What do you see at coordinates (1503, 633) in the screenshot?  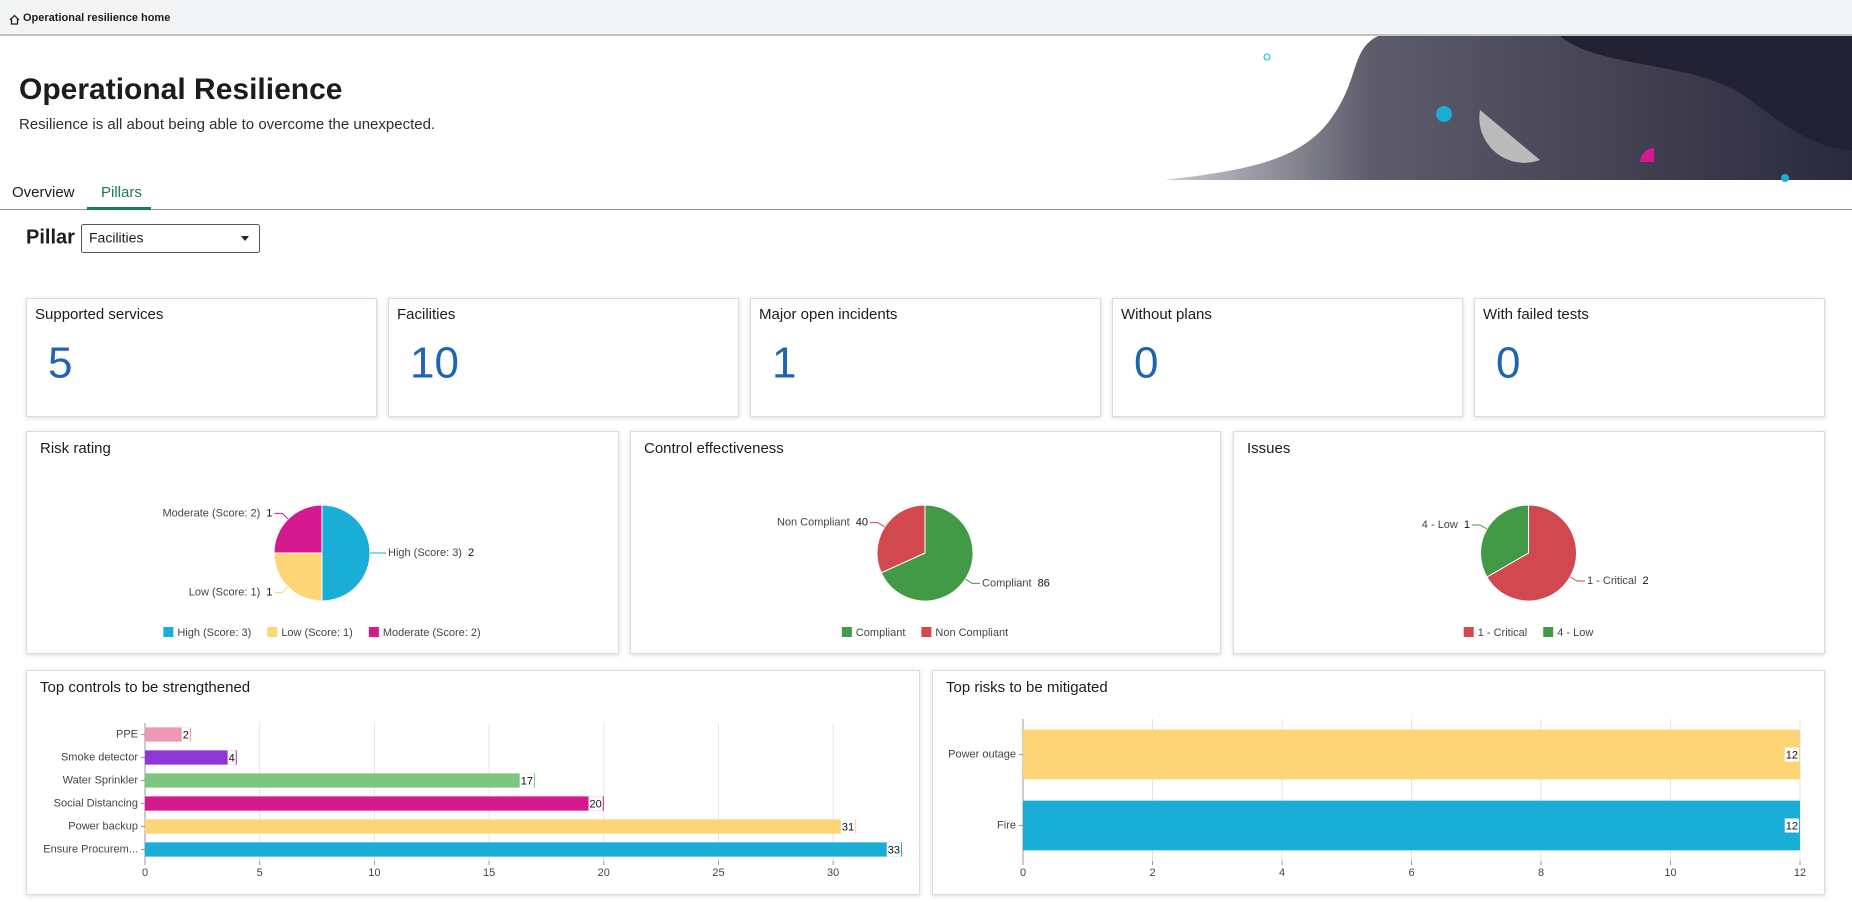 I see `legend-label: 1 - Critical` at bounding box center [1503, 633].